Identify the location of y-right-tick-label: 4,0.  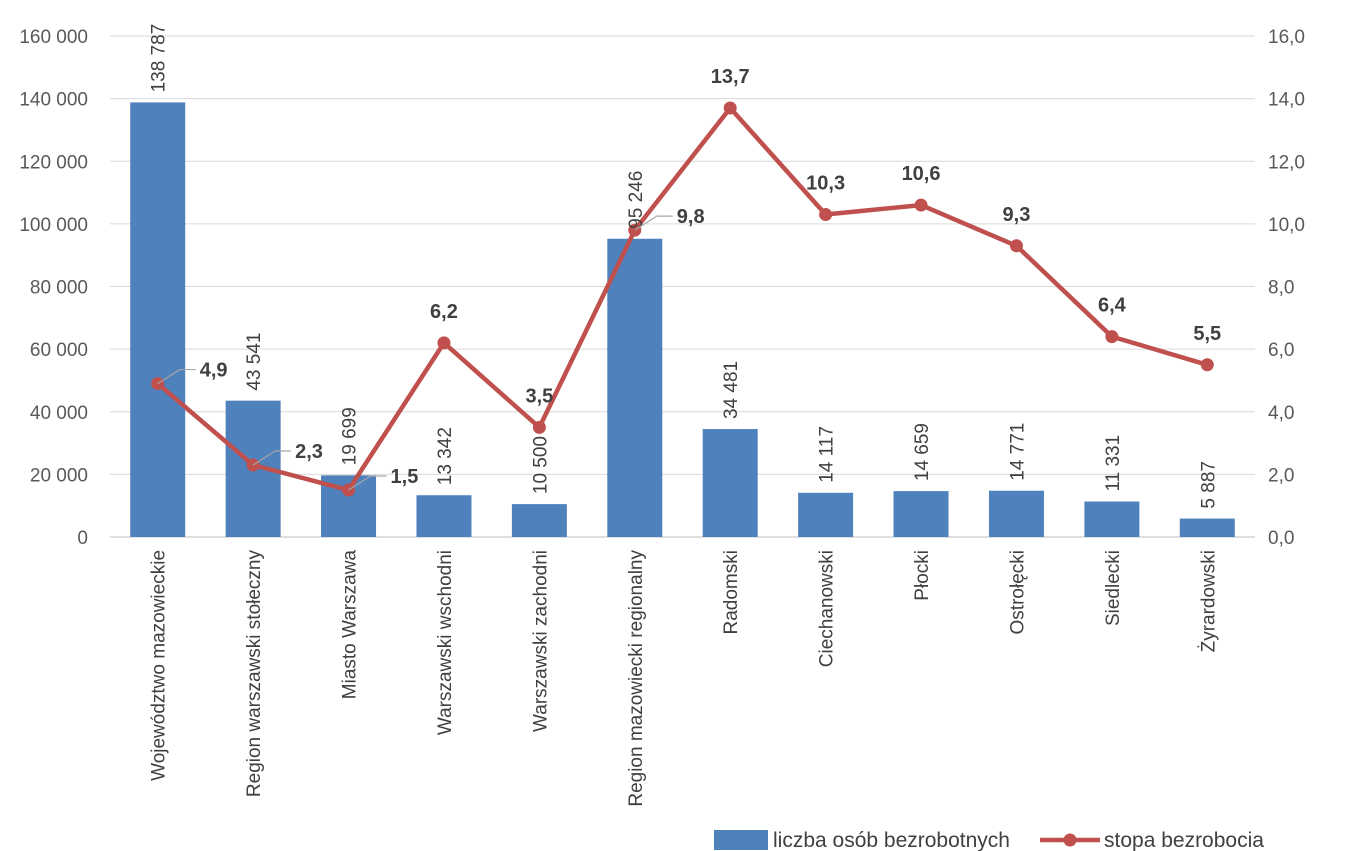
(1281, 413).